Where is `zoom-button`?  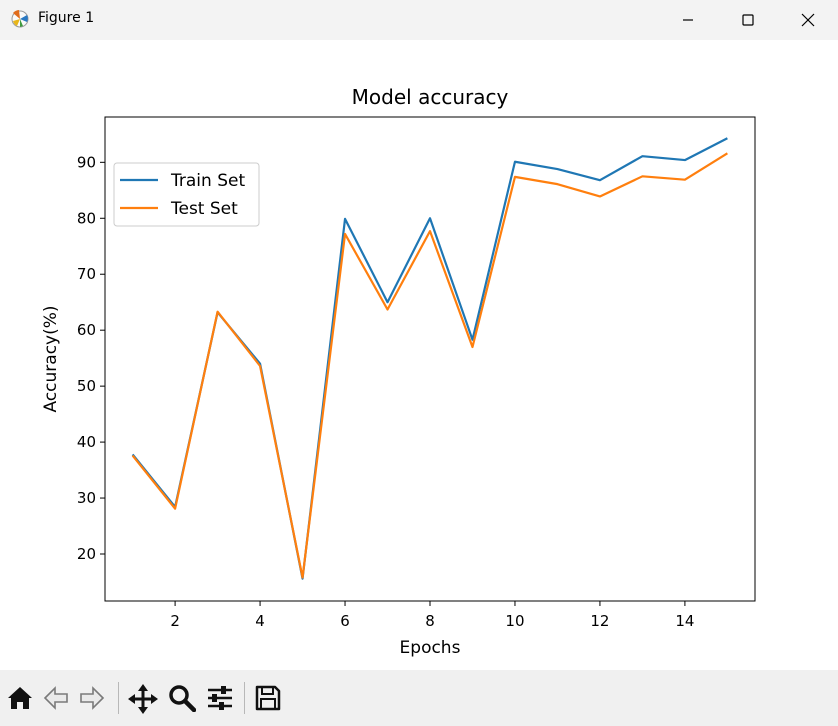
zoom-button is located at coordinates (182, 698).